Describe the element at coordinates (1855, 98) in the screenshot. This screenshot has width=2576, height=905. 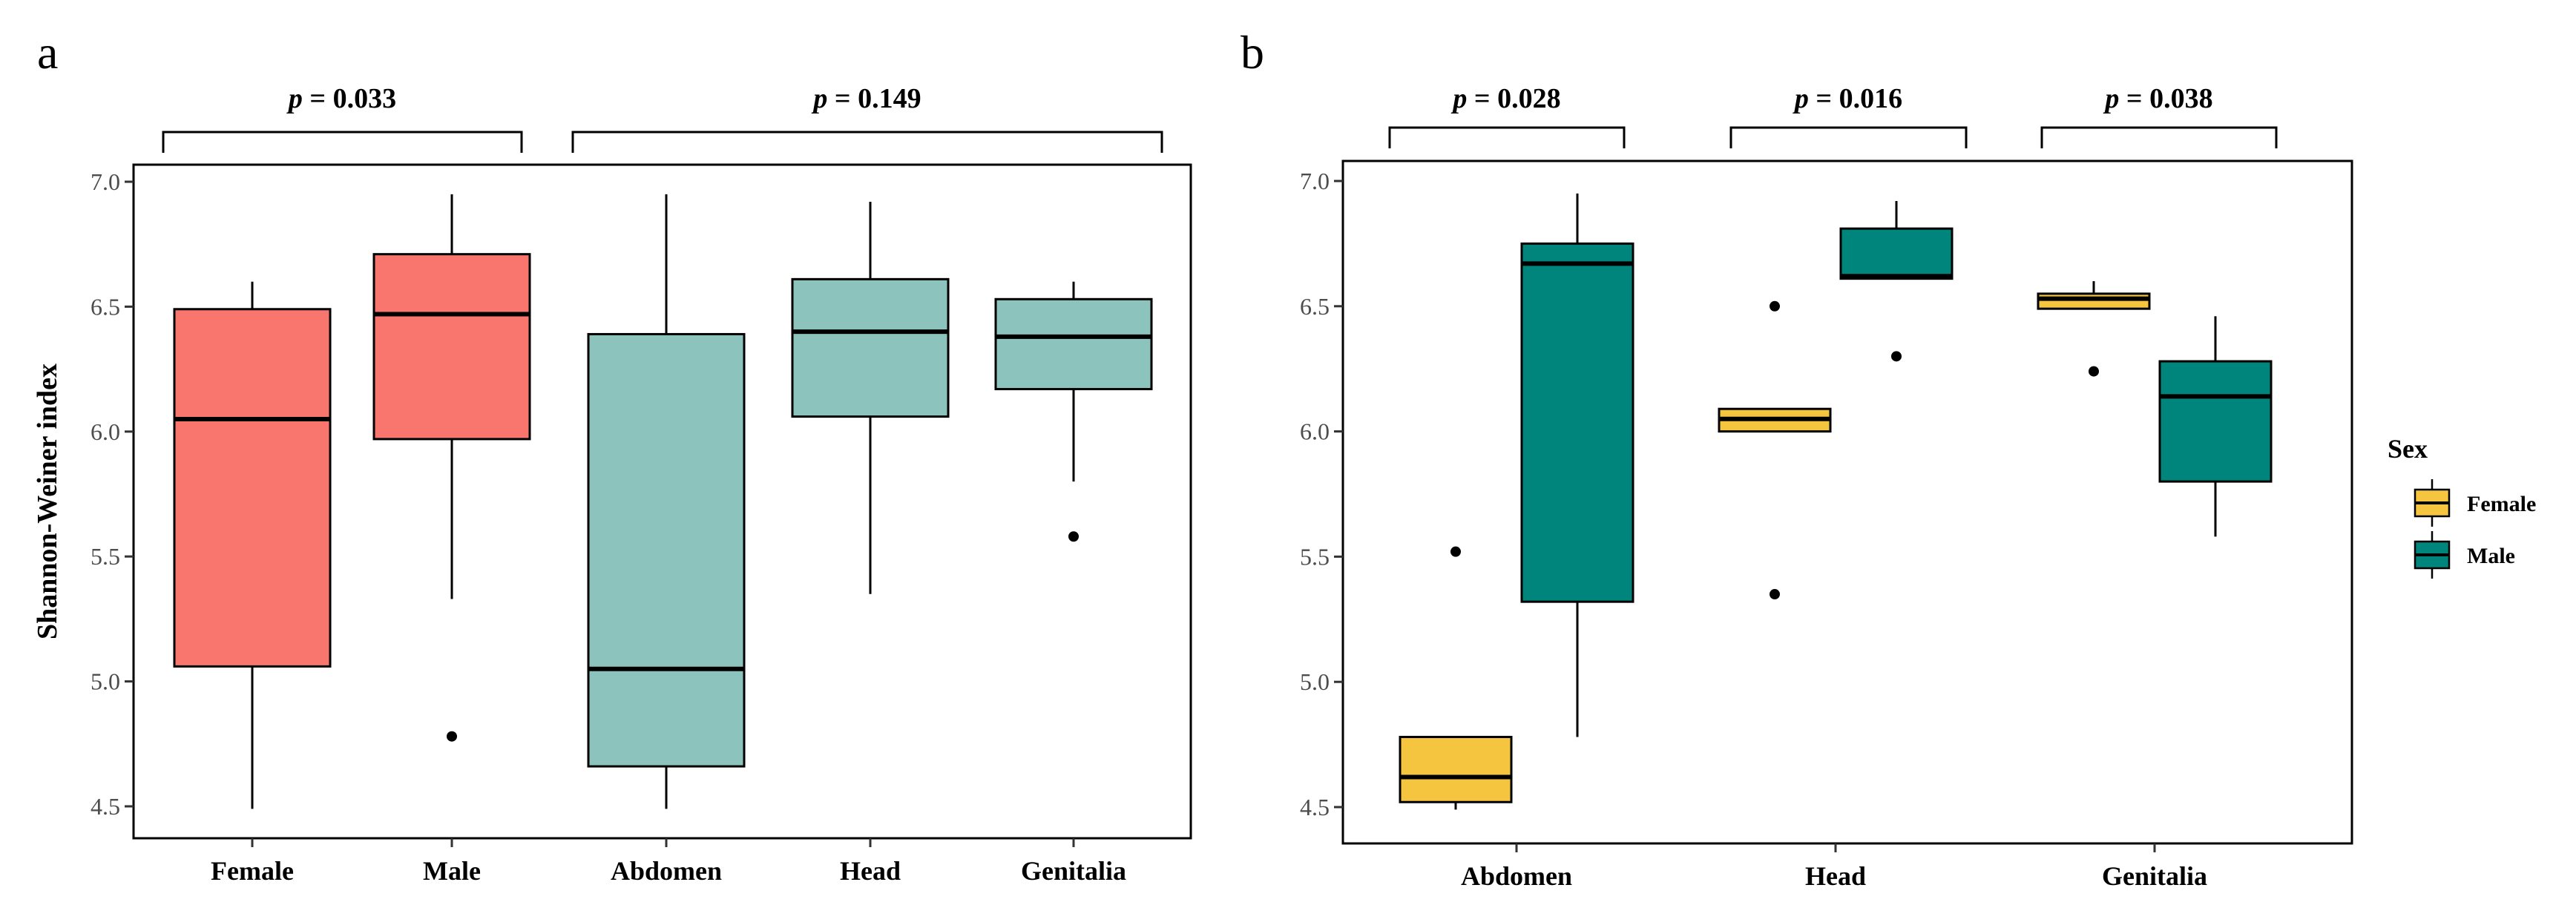
I see `panel-b-sig-value: = 0.016` at that location.